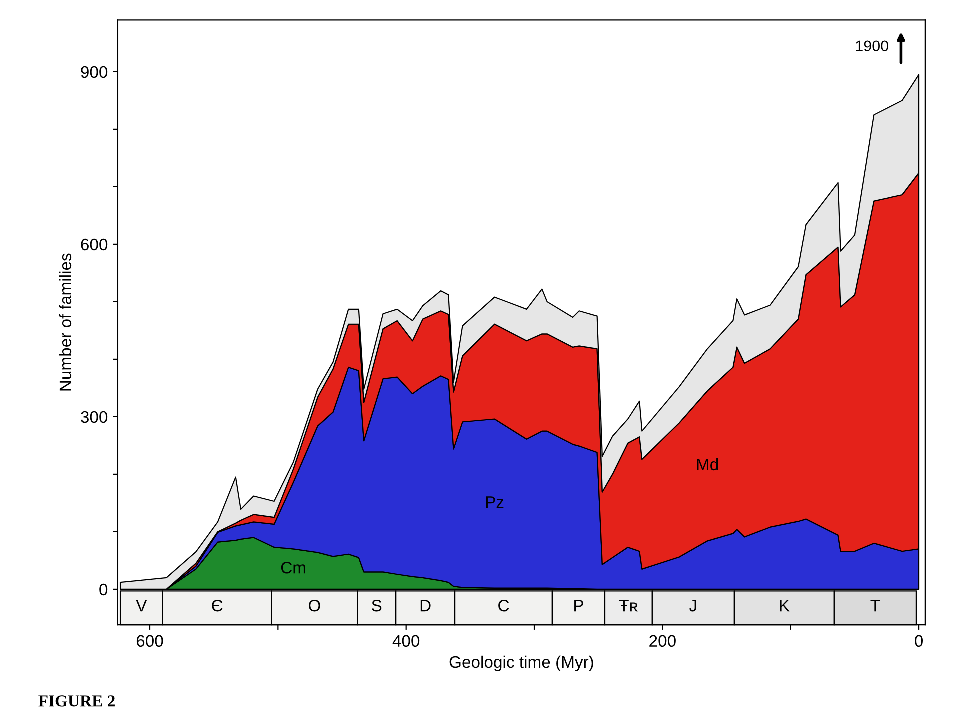 This screenshot has height=721, width=959. Describe the element at coordinates (919, 641) in the screenshot. I see `x-tick-label: 0` at that location.